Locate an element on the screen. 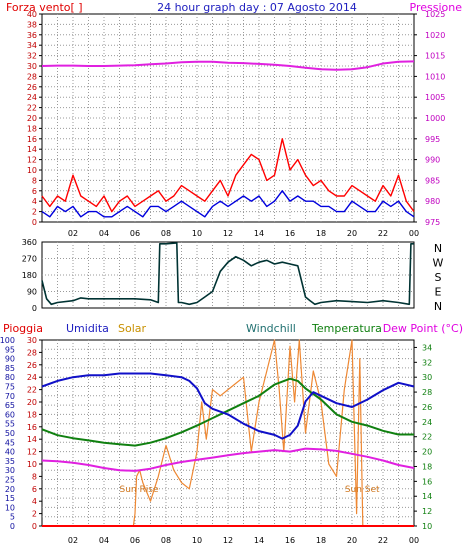 The width and height of the screenshot is (466, 559). humidity-tick-label: 60 is located at coordinates (10, 414).